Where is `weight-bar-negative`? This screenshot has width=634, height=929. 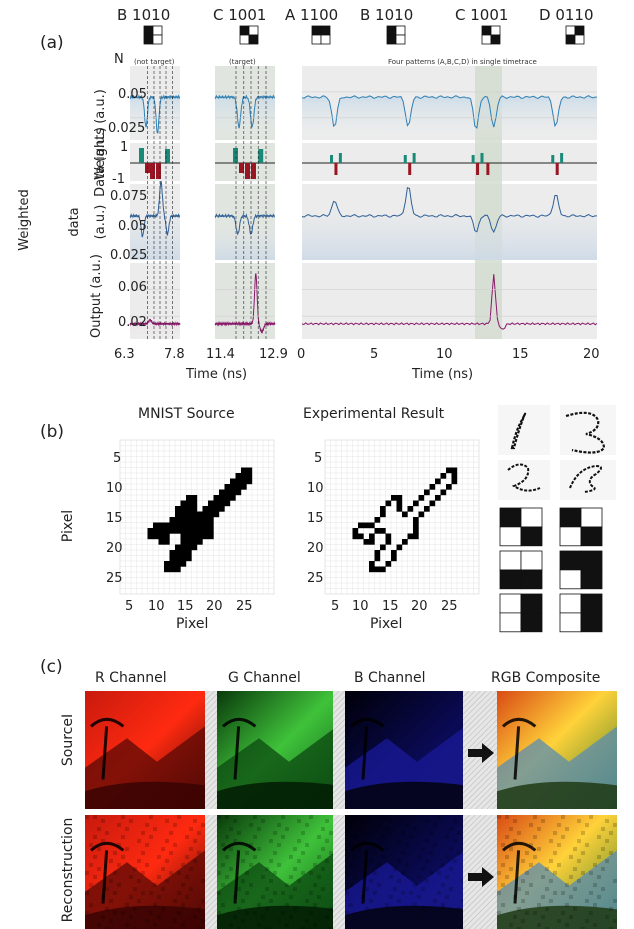 weight-bar-negative is located at coordinates (487, 169).